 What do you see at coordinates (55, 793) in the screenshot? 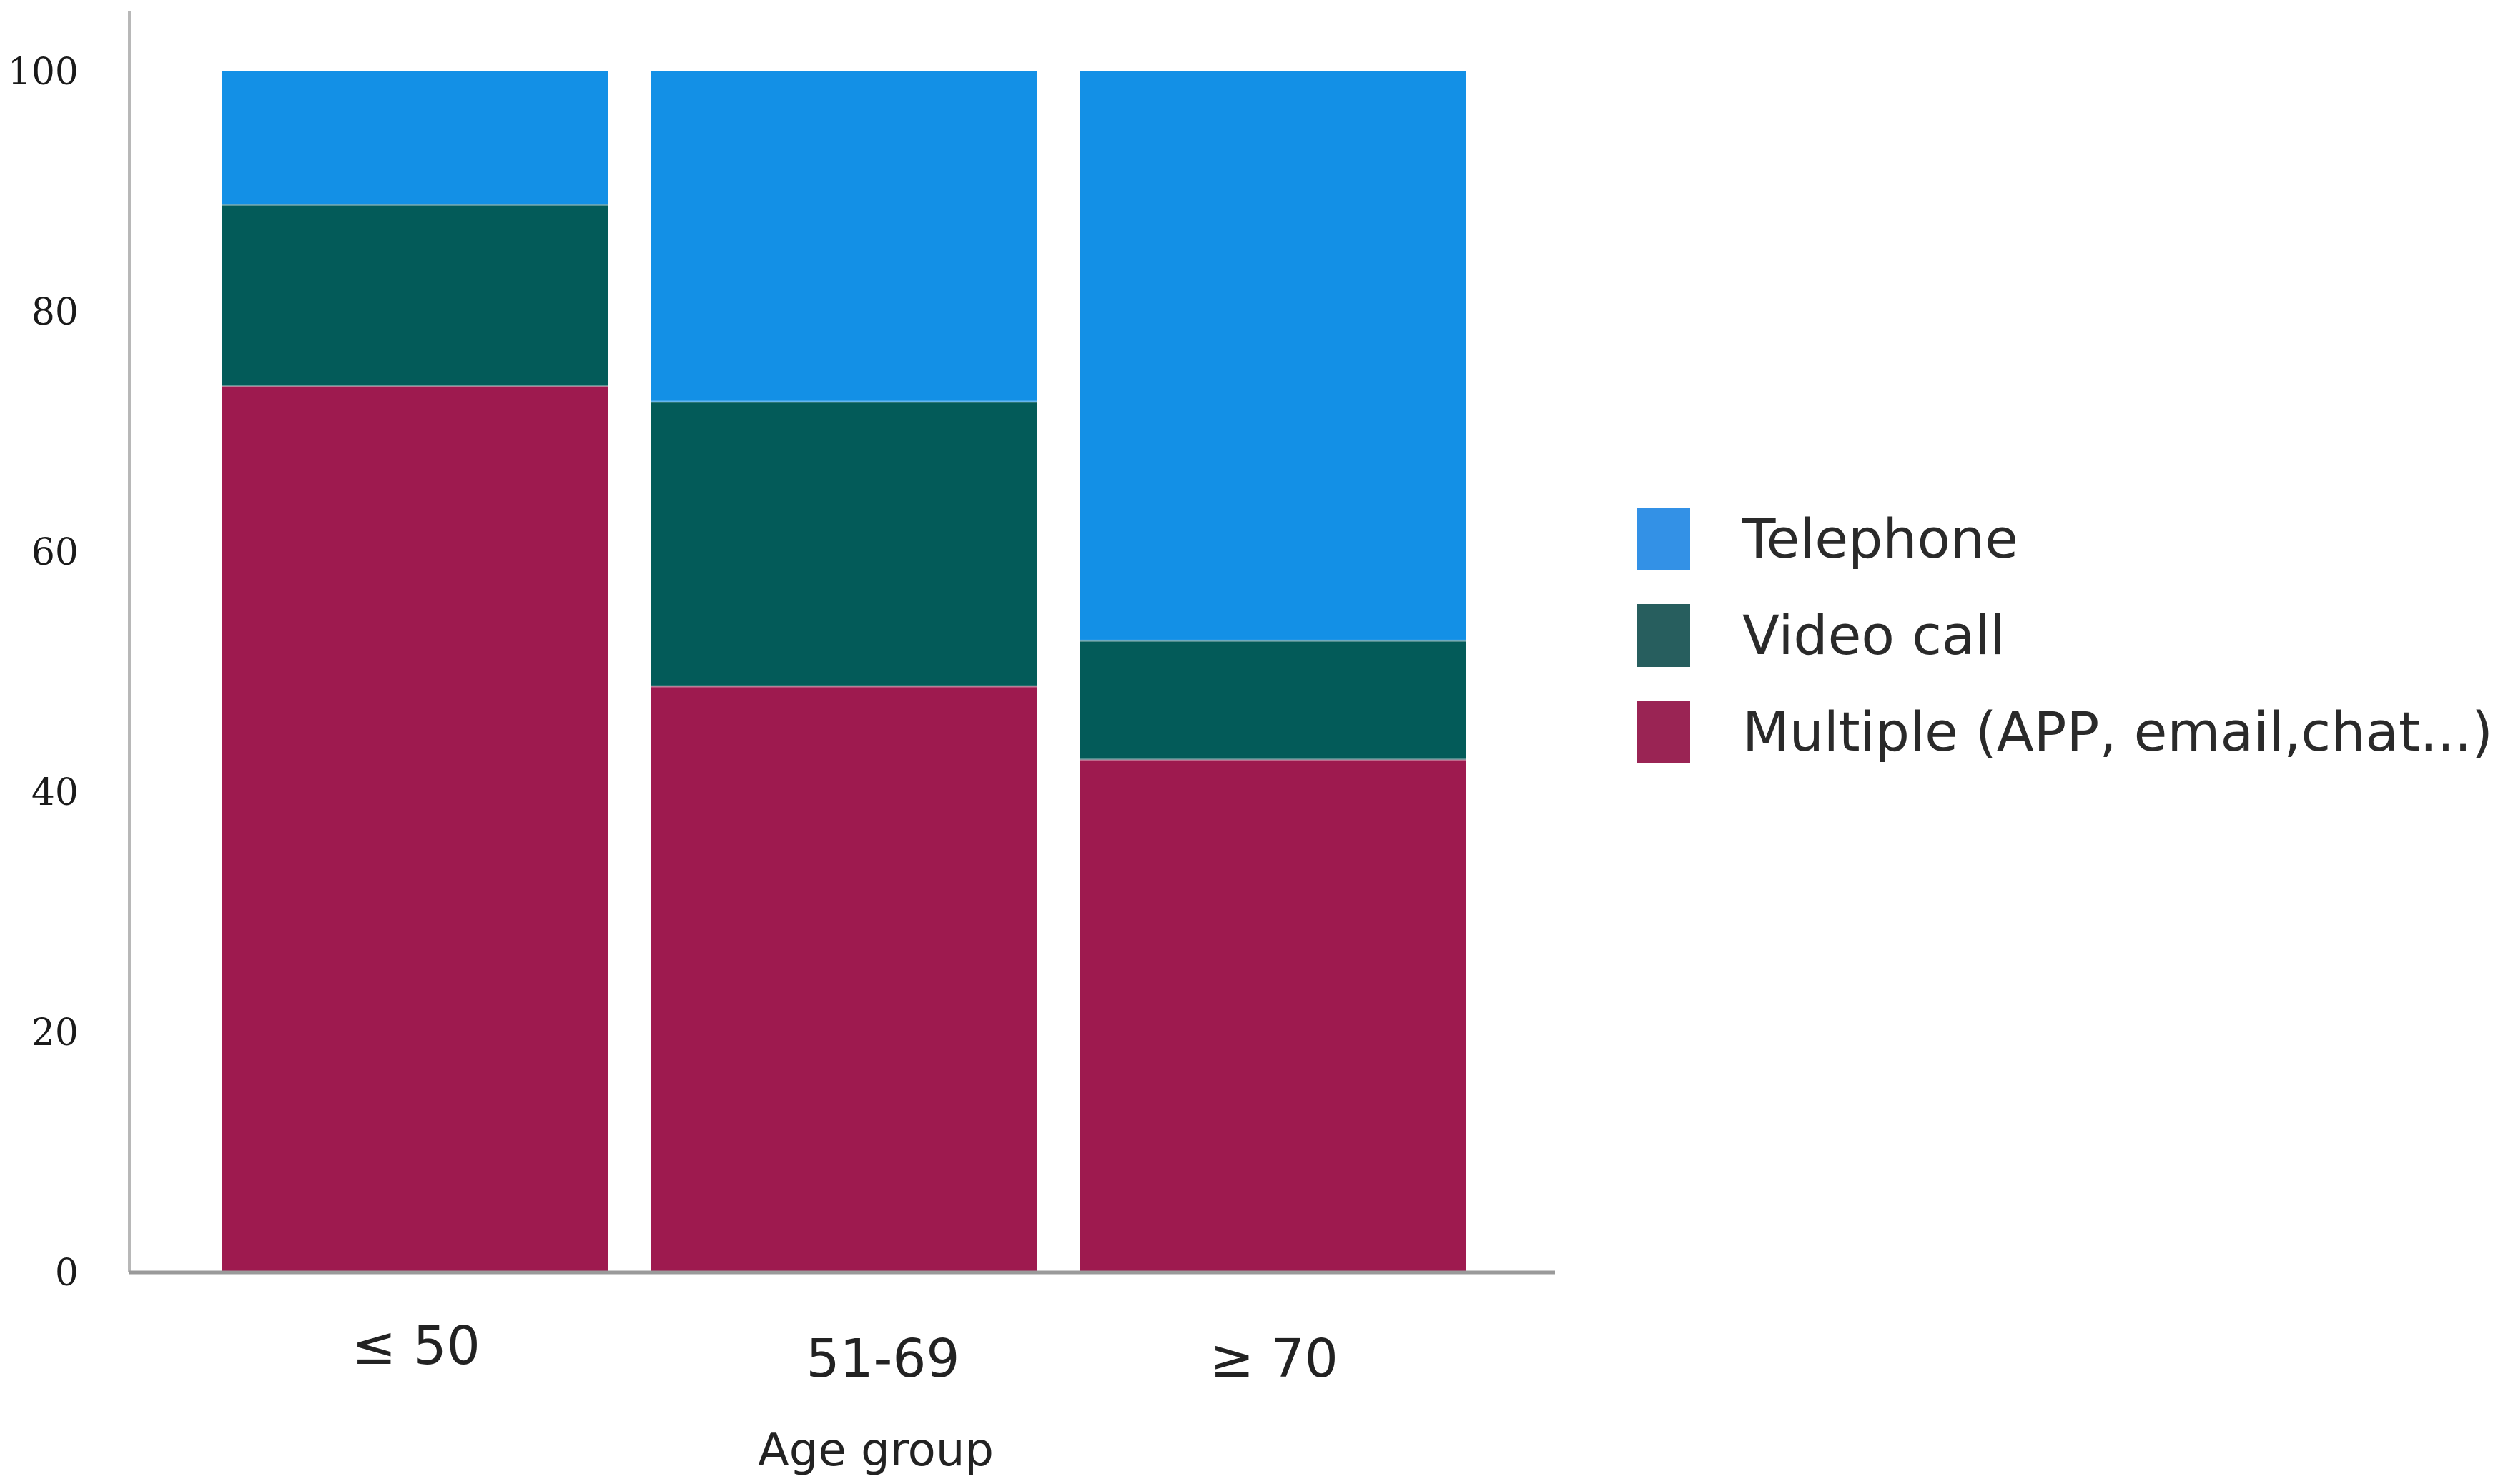
I see `y-tick-label: 40` at bounding box center [55, 793].